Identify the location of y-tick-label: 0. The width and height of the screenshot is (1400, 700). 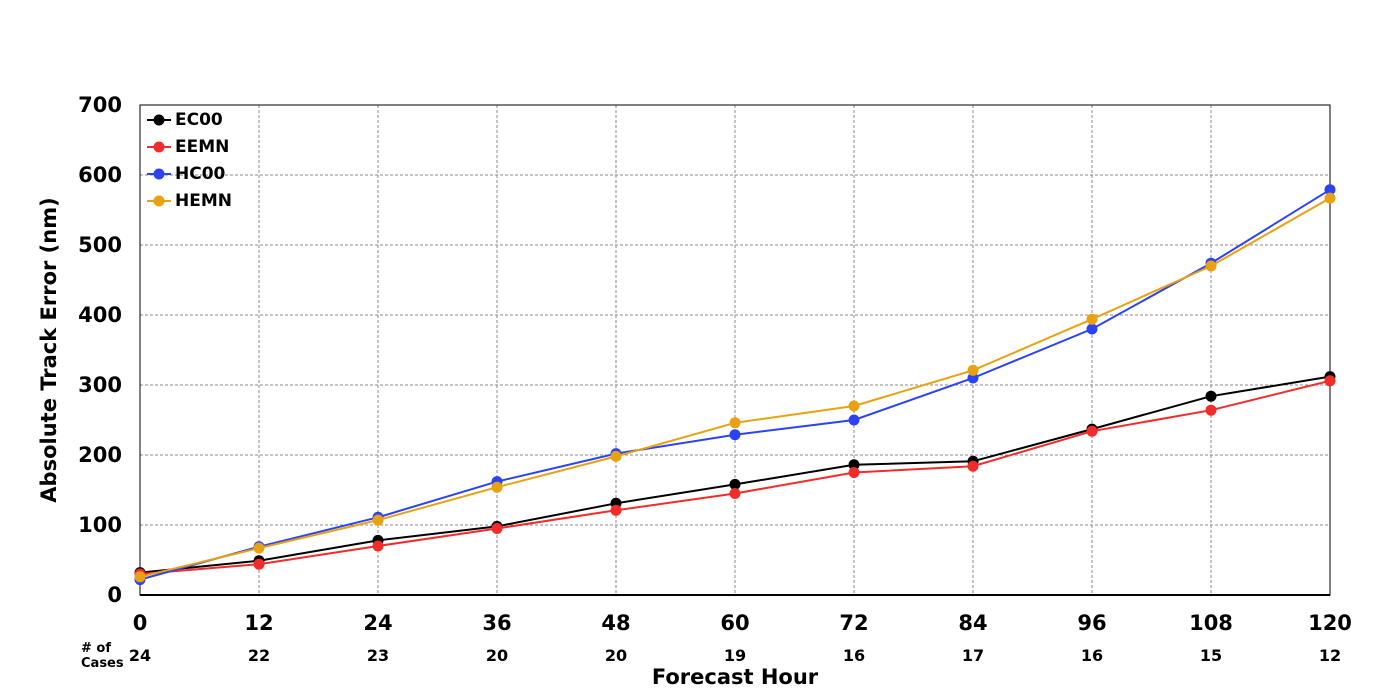
(114, 595).